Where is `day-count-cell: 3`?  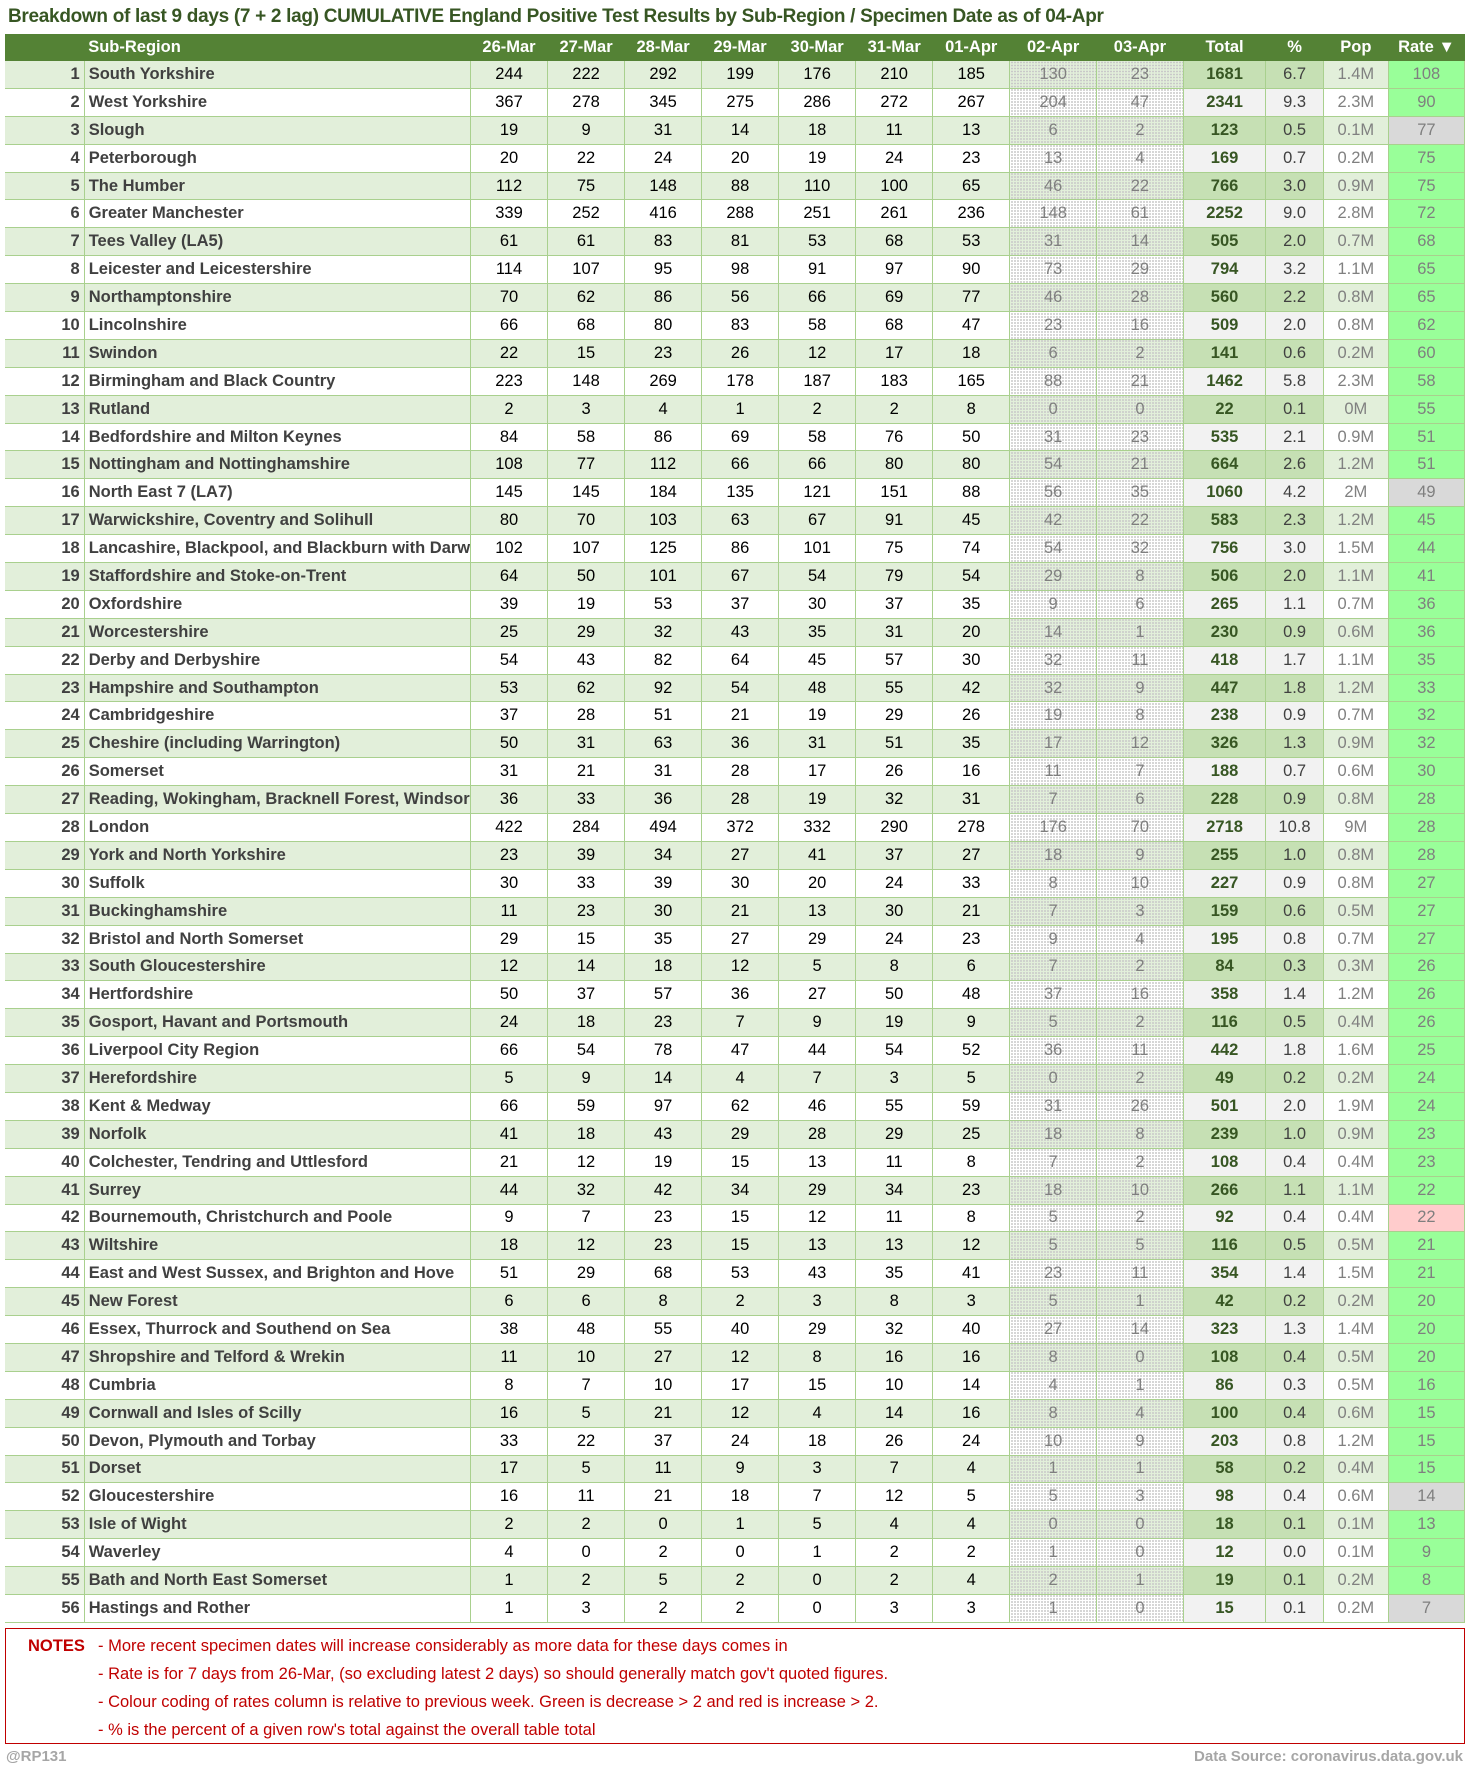 day-count-cell: 3 is located at coordinates (971, 1608).